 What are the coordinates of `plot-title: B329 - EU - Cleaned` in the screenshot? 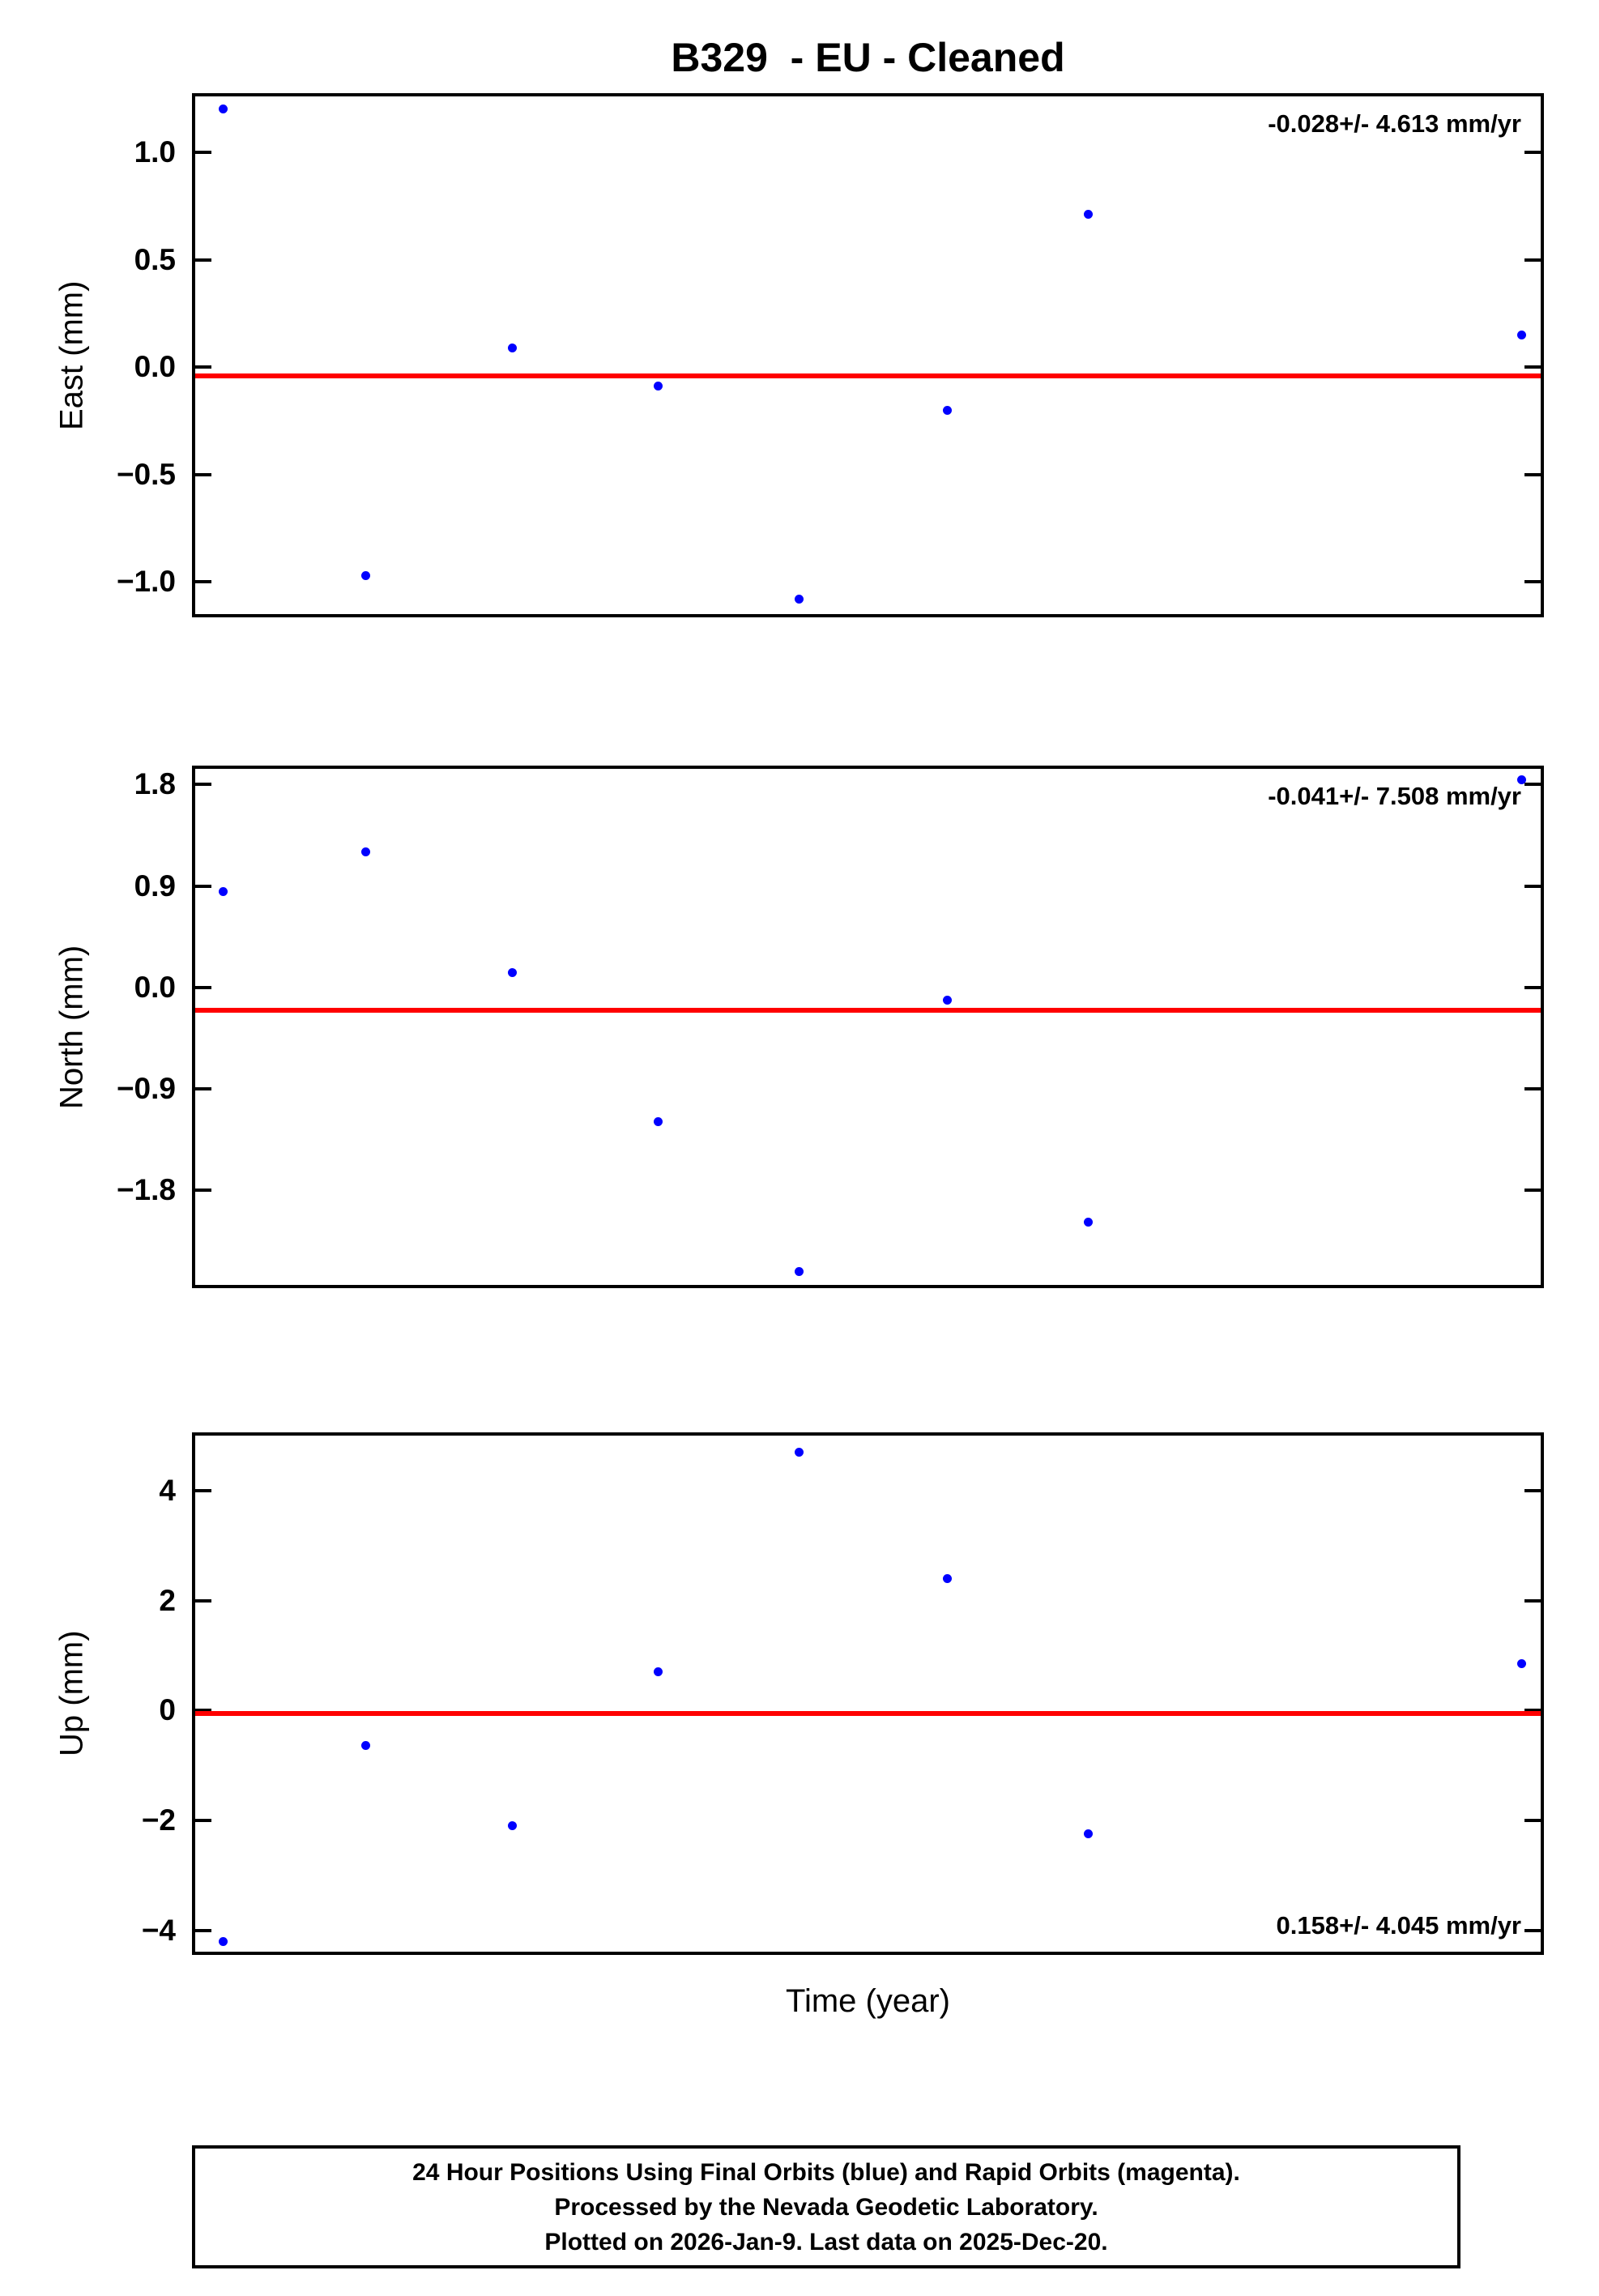 It's located at (868, 57).